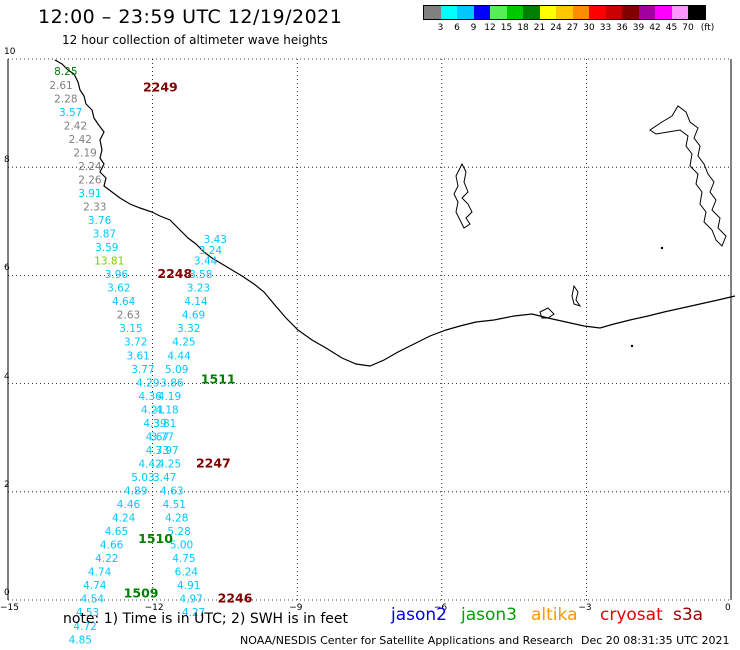  What do you see at coordinates (157, 451) in the screenshot?
I see `wave-height-value: 4.73` at bounding box center [157, 451].